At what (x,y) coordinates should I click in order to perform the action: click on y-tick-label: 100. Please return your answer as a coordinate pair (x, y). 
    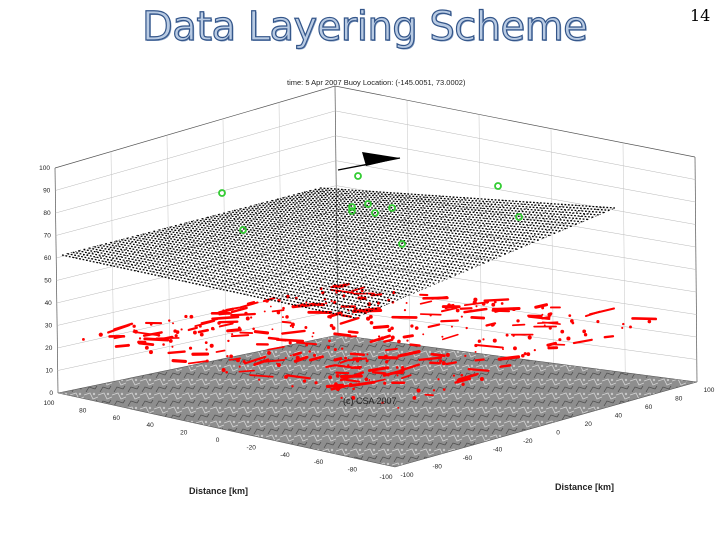
    Looking at the image, I should click on (709, 390).